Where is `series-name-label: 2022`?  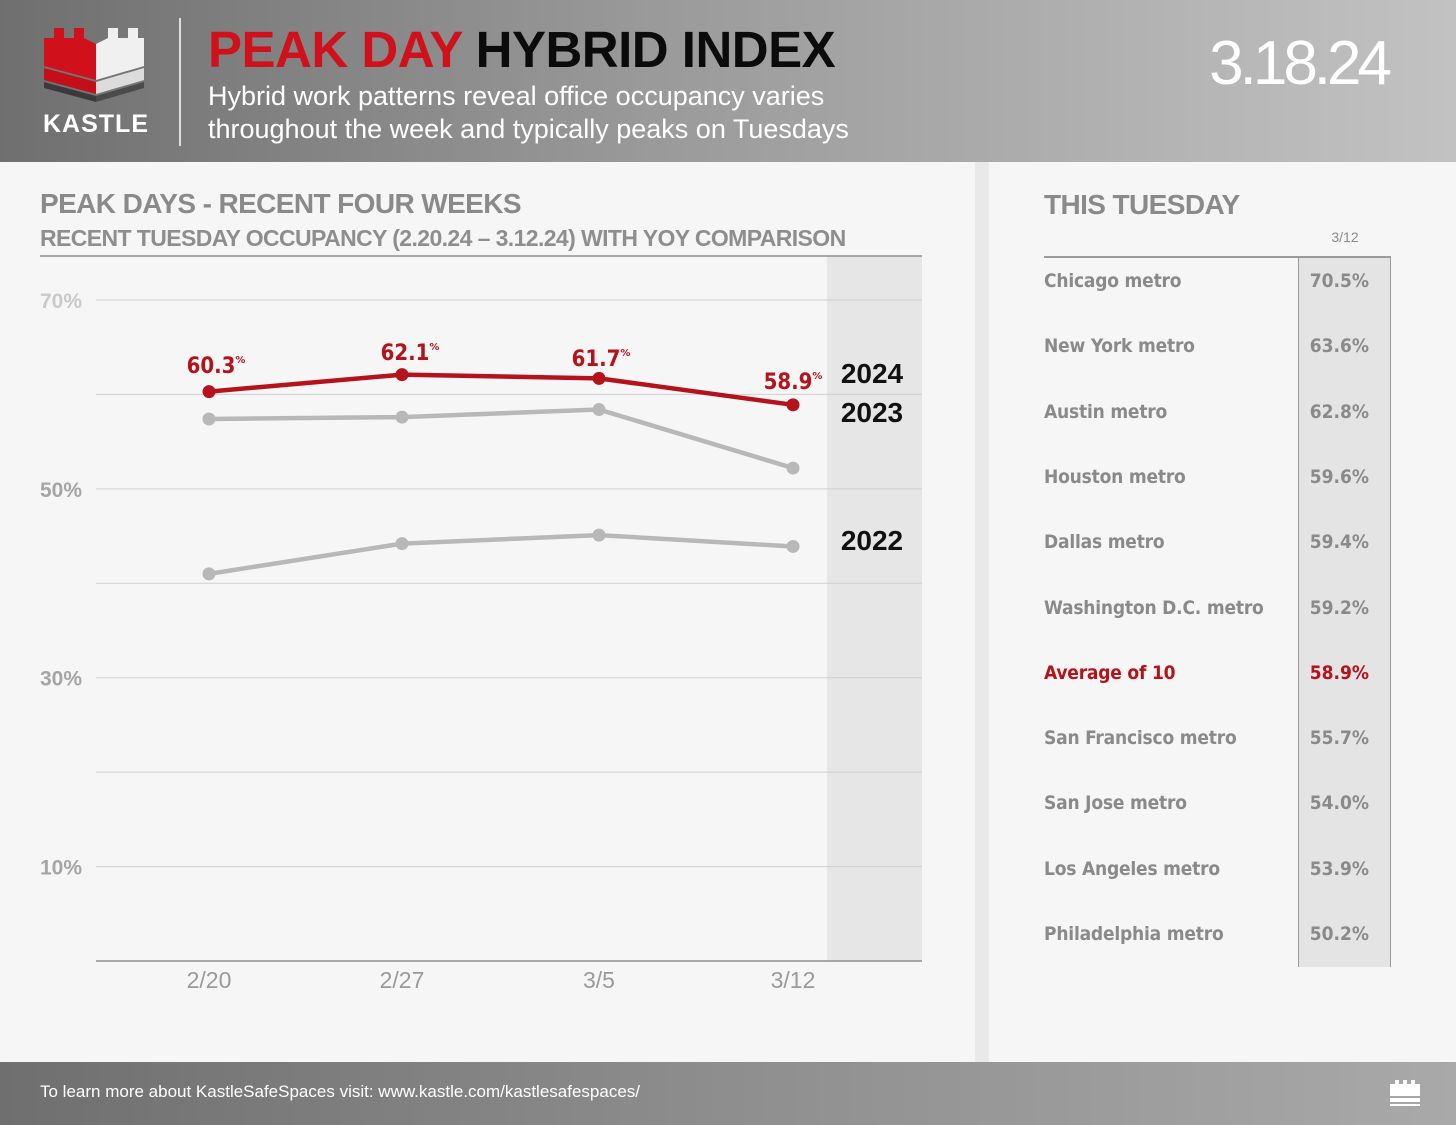 series-name-label: 2022 is located at coordinates (872, 540).